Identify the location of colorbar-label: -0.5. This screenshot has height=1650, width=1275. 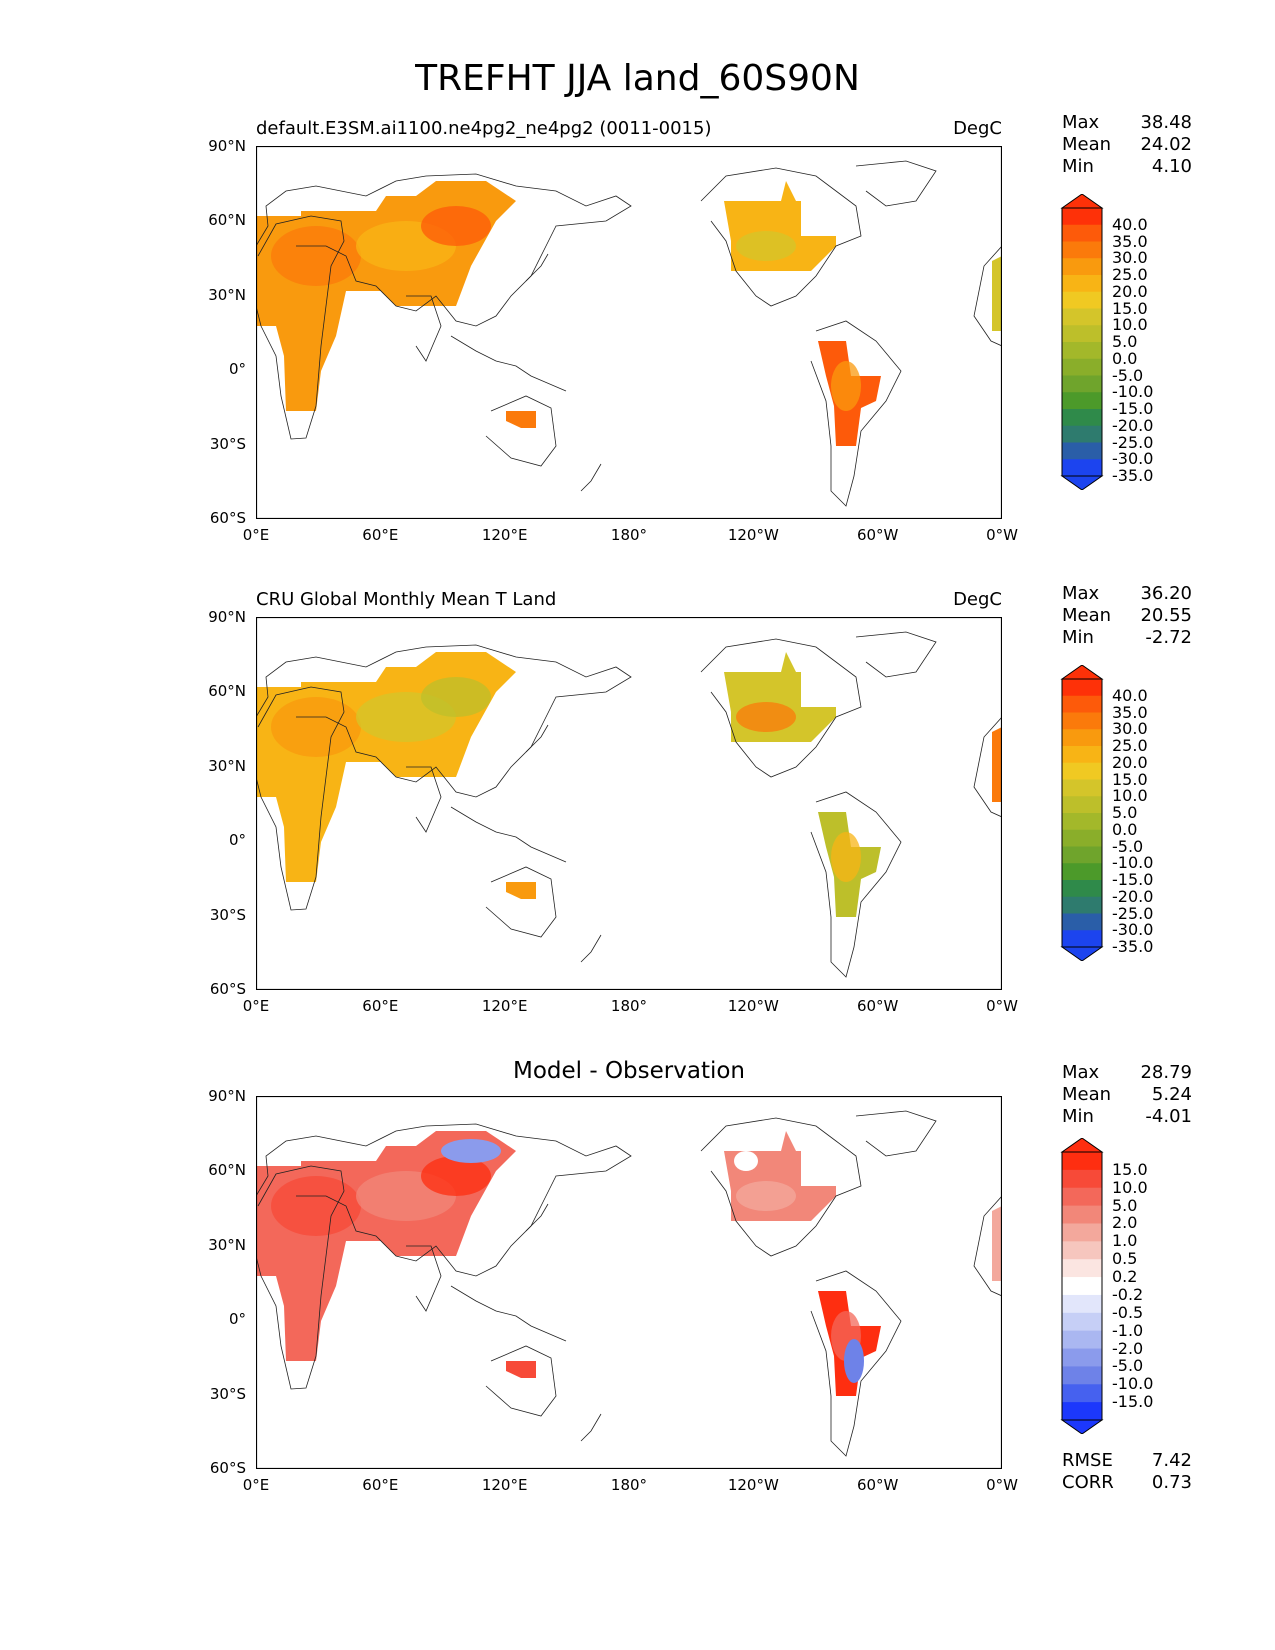
(1128, 1312).